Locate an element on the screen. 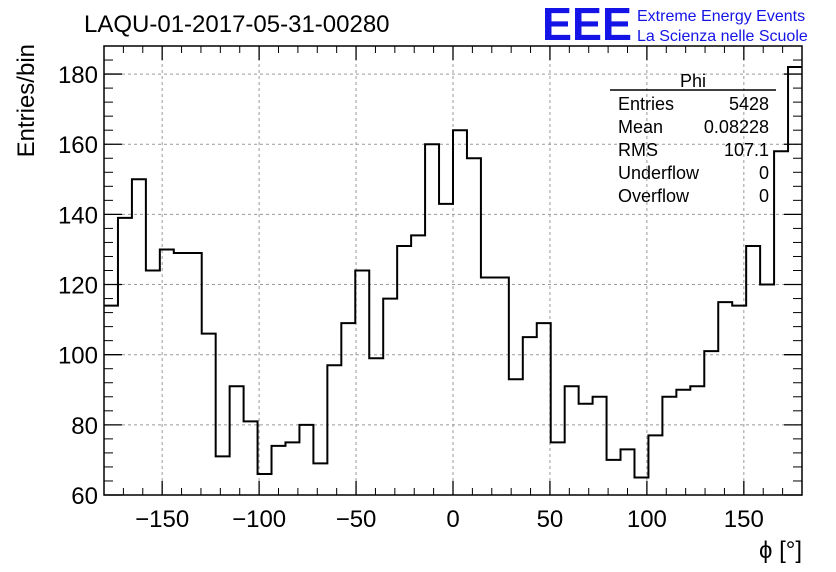  eee-logo-mark: EEE is located at coordinates (587, 25).